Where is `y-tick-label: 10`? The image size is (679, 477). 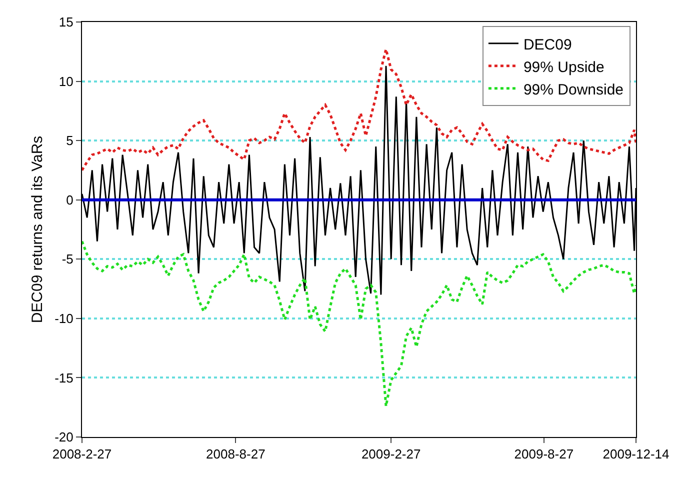
y-tick-label: 10 is located at coordinates (66, 81).